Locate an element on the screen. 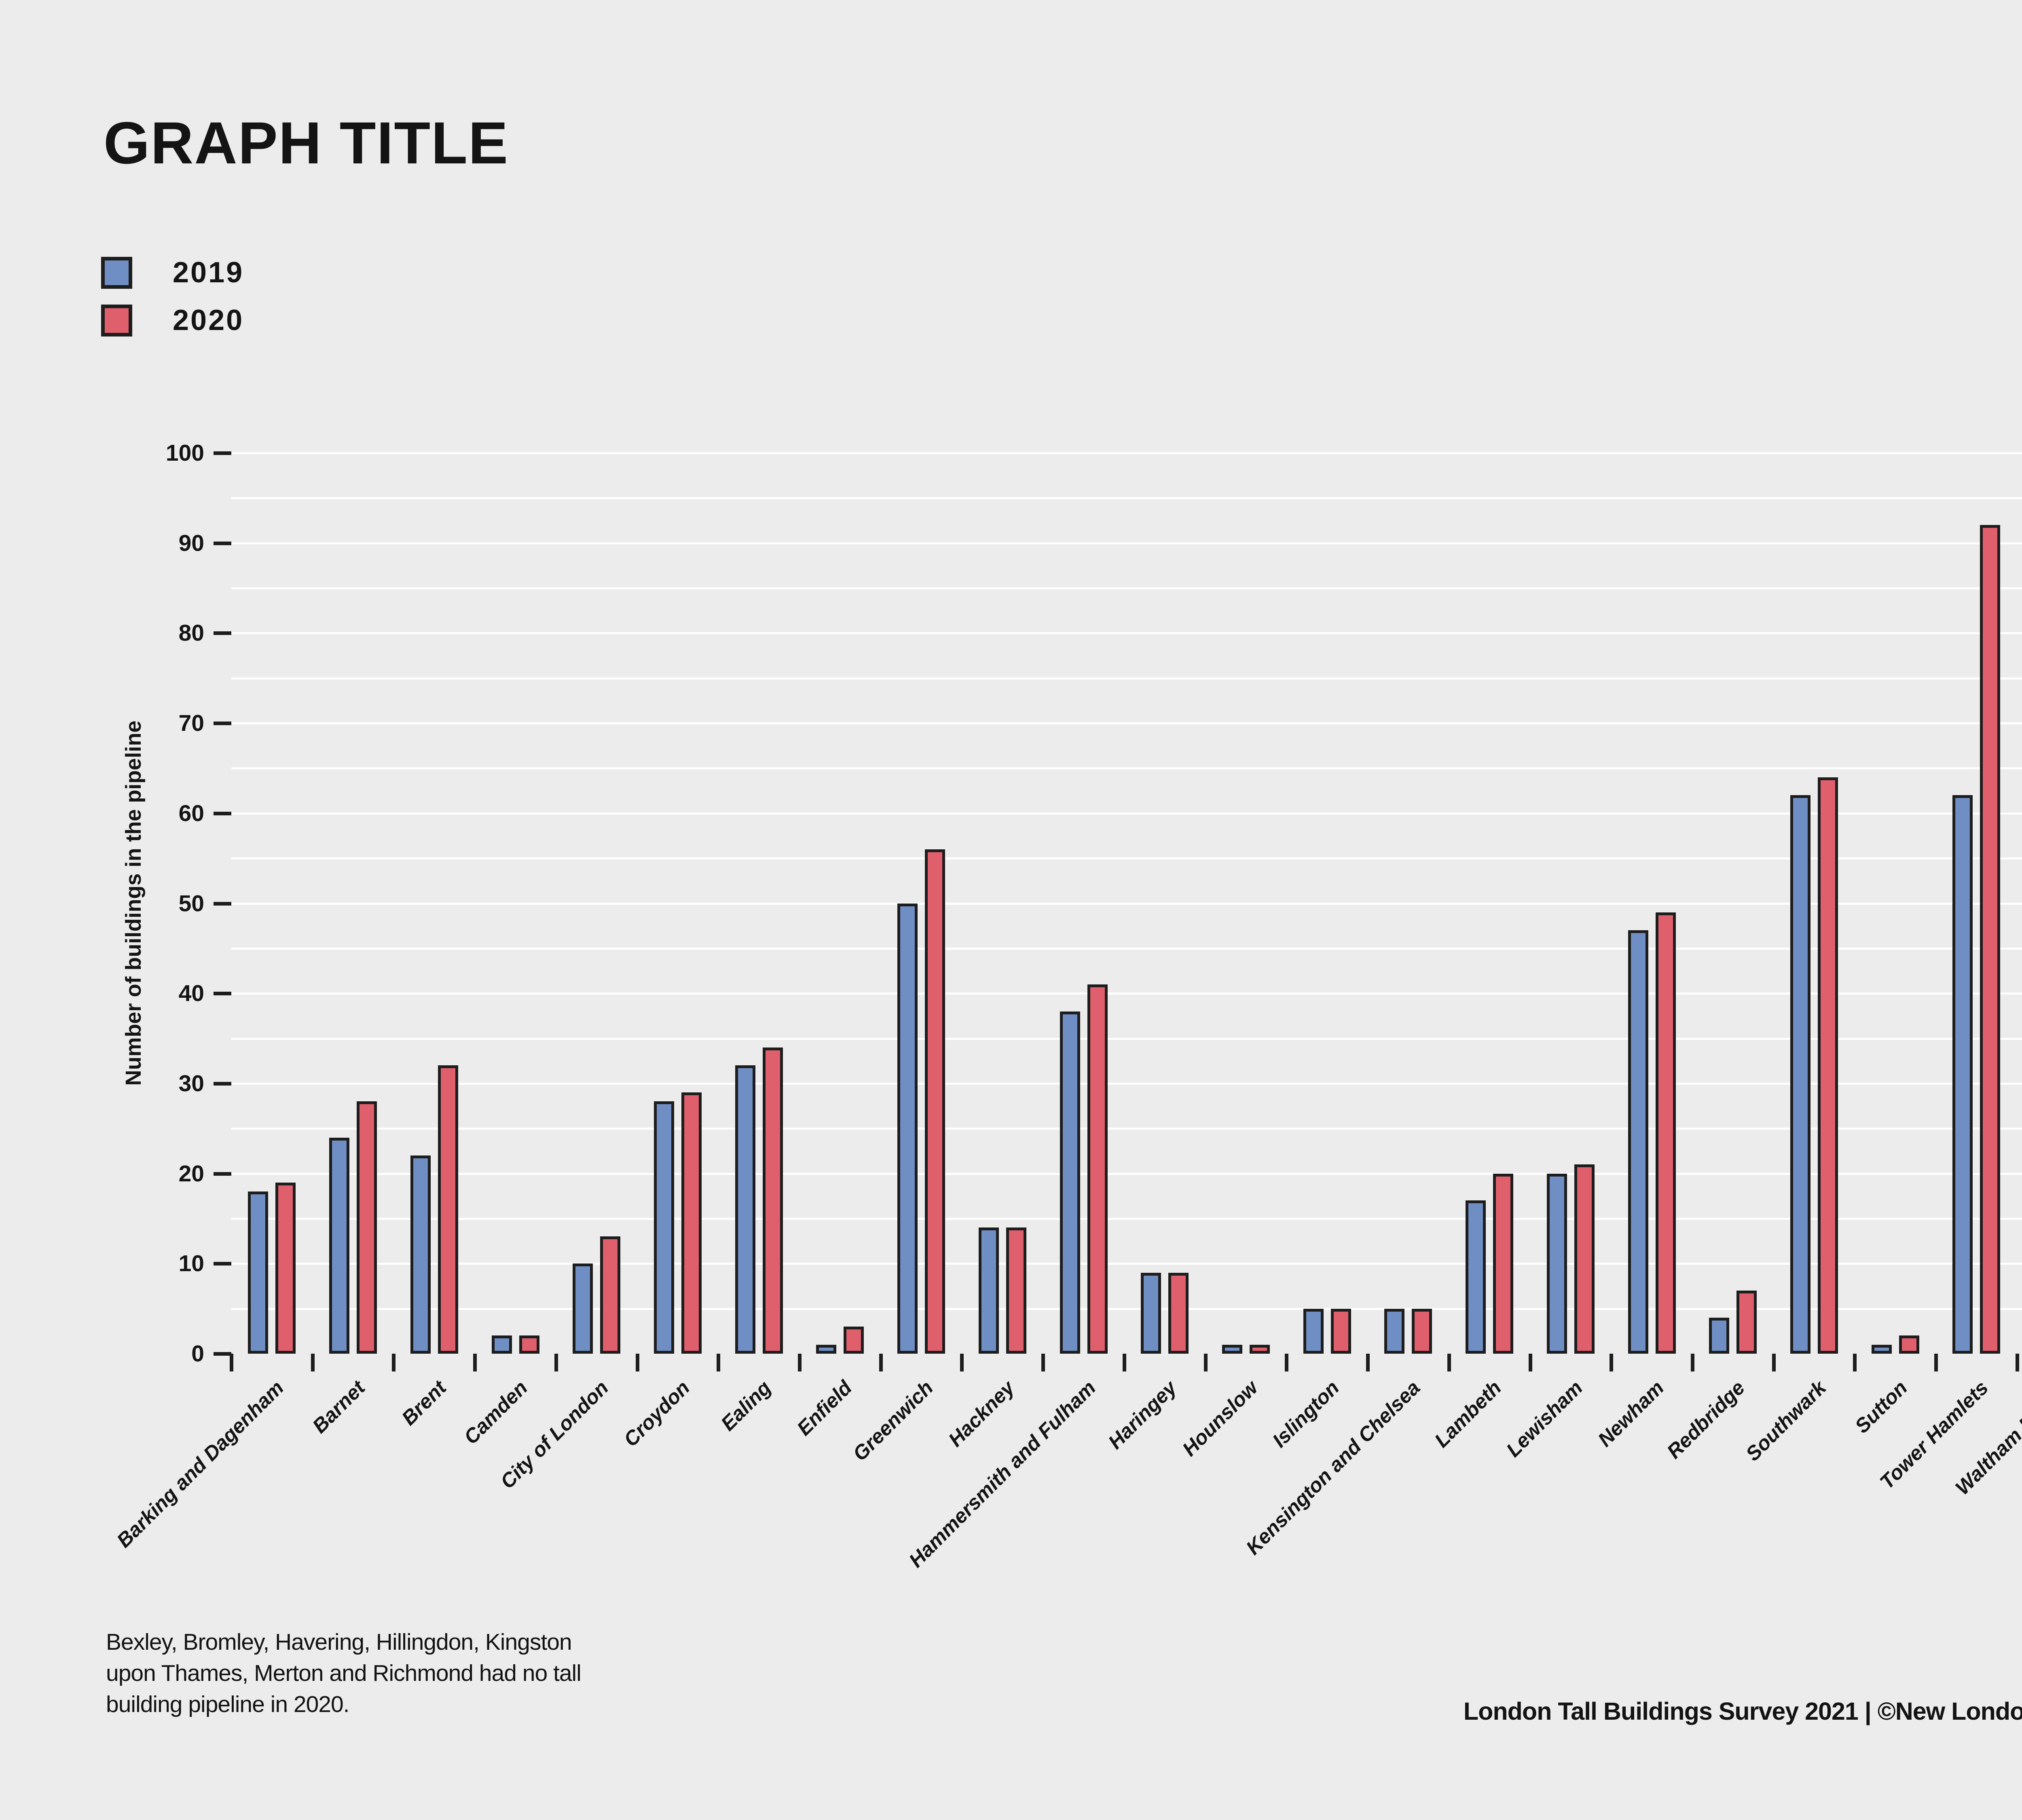  bar-2020-brent is located at coordinates (448, 1209).